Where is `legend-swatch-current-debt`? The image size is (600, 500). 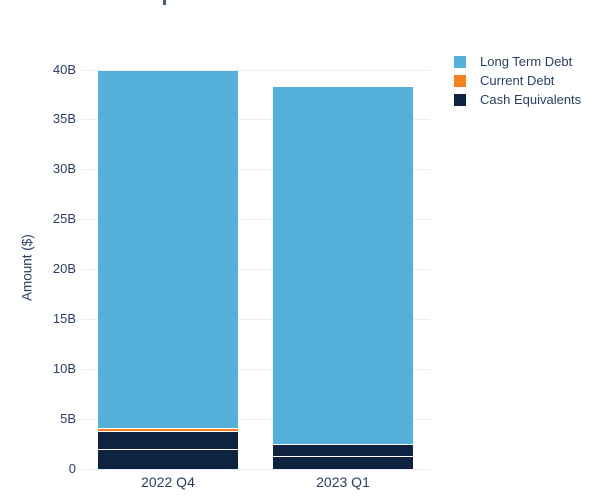
legend-swatch-current-debt is located at coordinates (460, 80).